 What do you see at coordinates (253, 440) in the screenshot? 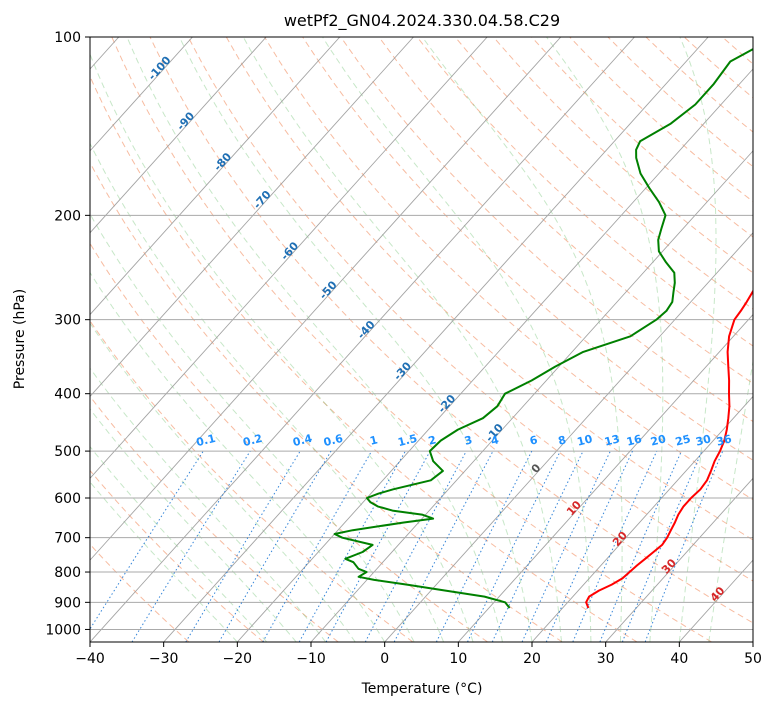
I see `mixing-ratio-label: 0.2` at bounding box center [253, 440].